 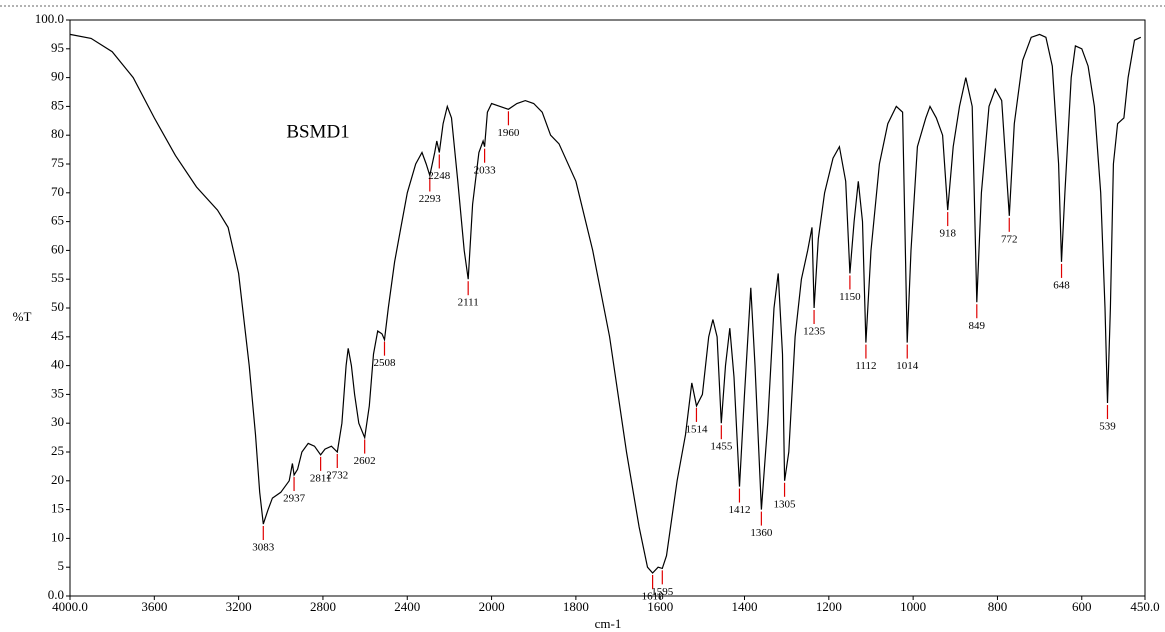 I want to click on y-tick-label: 5, so click(x=61, y=565).